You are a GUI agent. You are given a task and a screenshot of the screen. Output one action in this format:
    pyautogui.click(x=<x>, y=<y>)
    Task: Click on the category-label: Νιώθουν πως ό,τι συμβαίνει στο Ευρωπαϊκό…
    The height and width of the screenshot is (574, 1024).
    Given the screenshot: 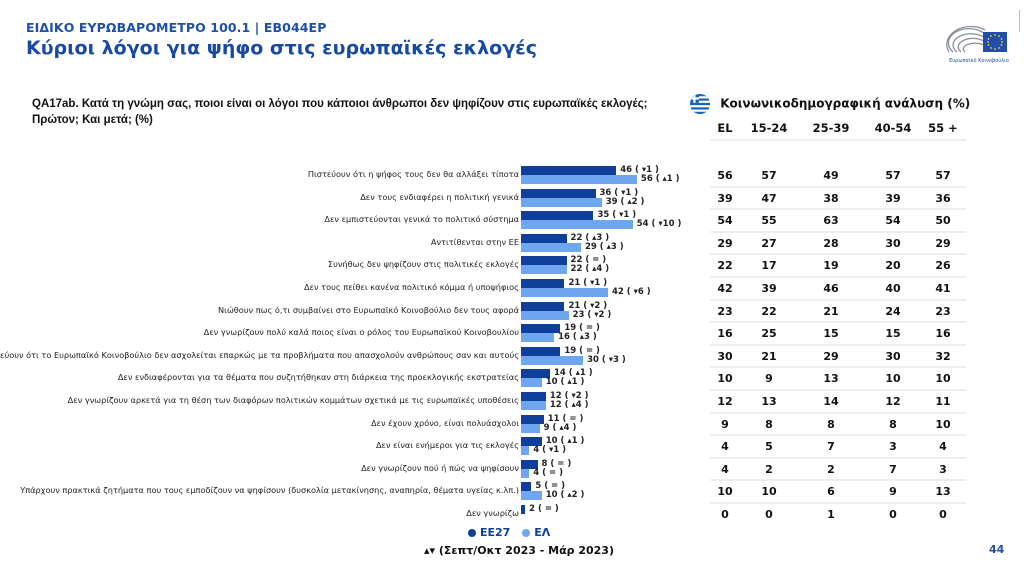 What is the action you would take?
    pyautogui.click(x=368, y=309)
    